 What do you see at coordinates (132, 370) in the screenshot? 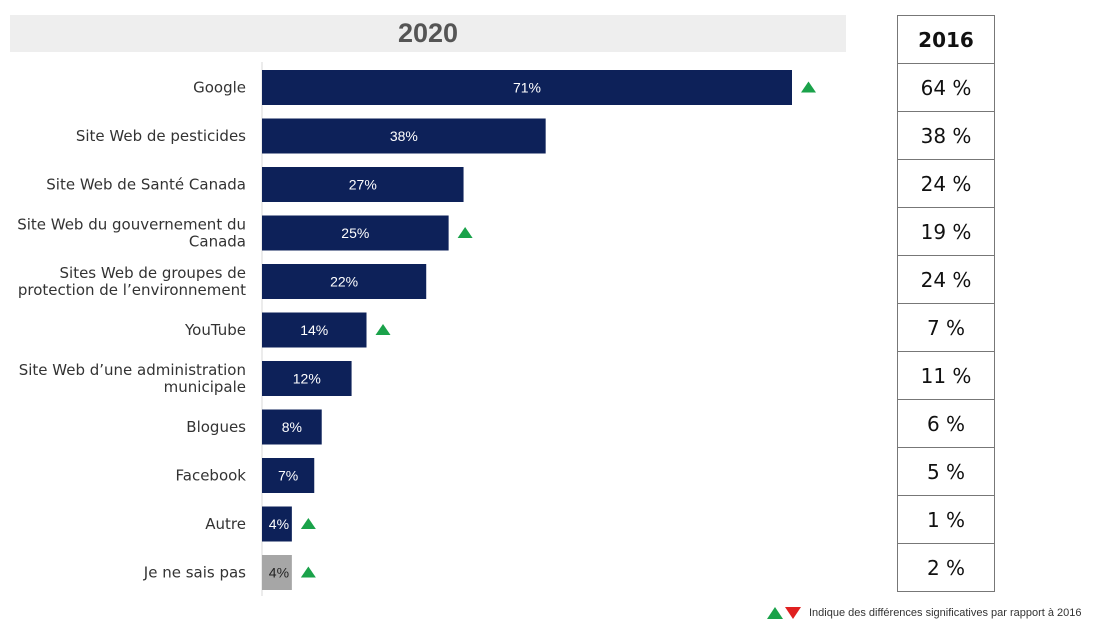
I see `category-label: Site Web d’une administration` at bounding box center [132, 370].